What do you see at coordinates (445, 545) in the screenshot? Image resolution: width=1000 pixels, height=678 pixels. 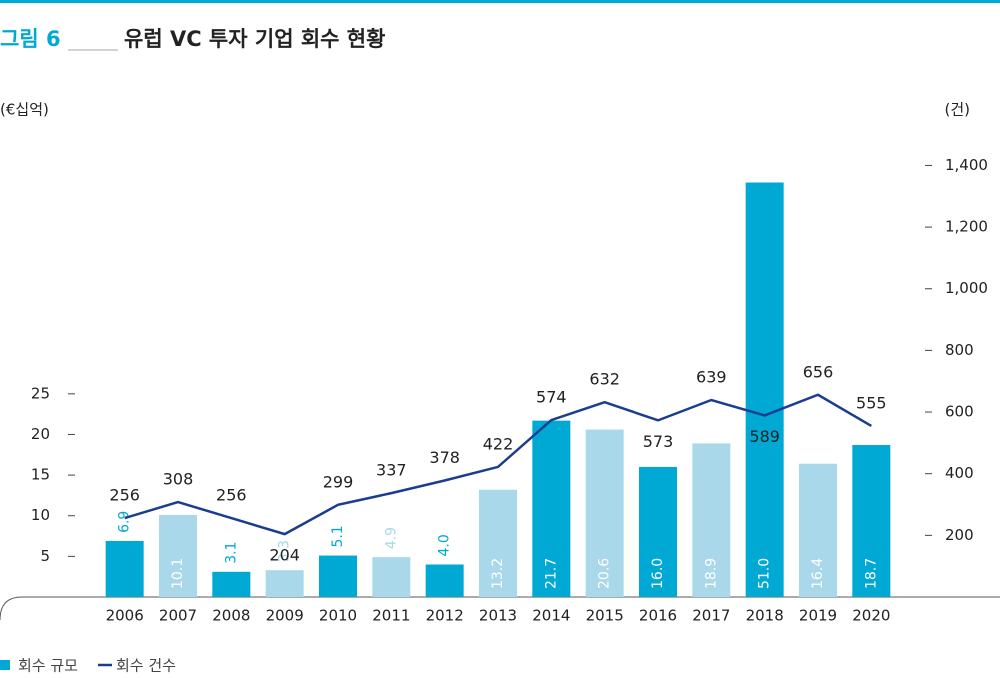 I see `bar-value-label: 4.0` at bounding box center [445, 545].